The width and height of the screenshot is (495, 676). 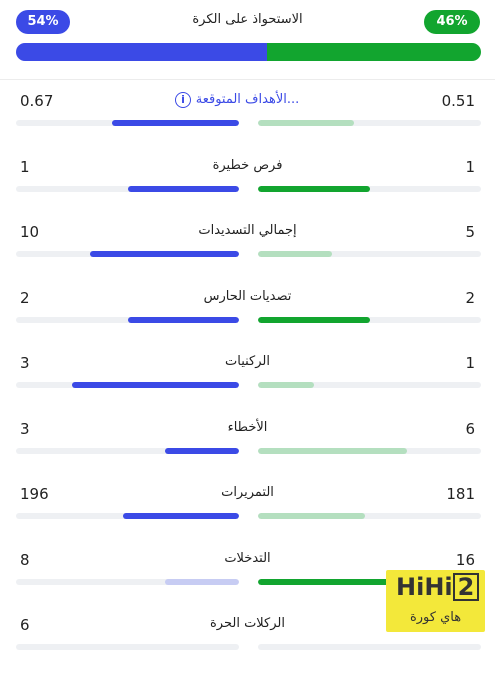 What do you see at coordinates (452, 22) in the screenshot?
I see `home-possession-badge: 46%` at bounding box center [452, 22].